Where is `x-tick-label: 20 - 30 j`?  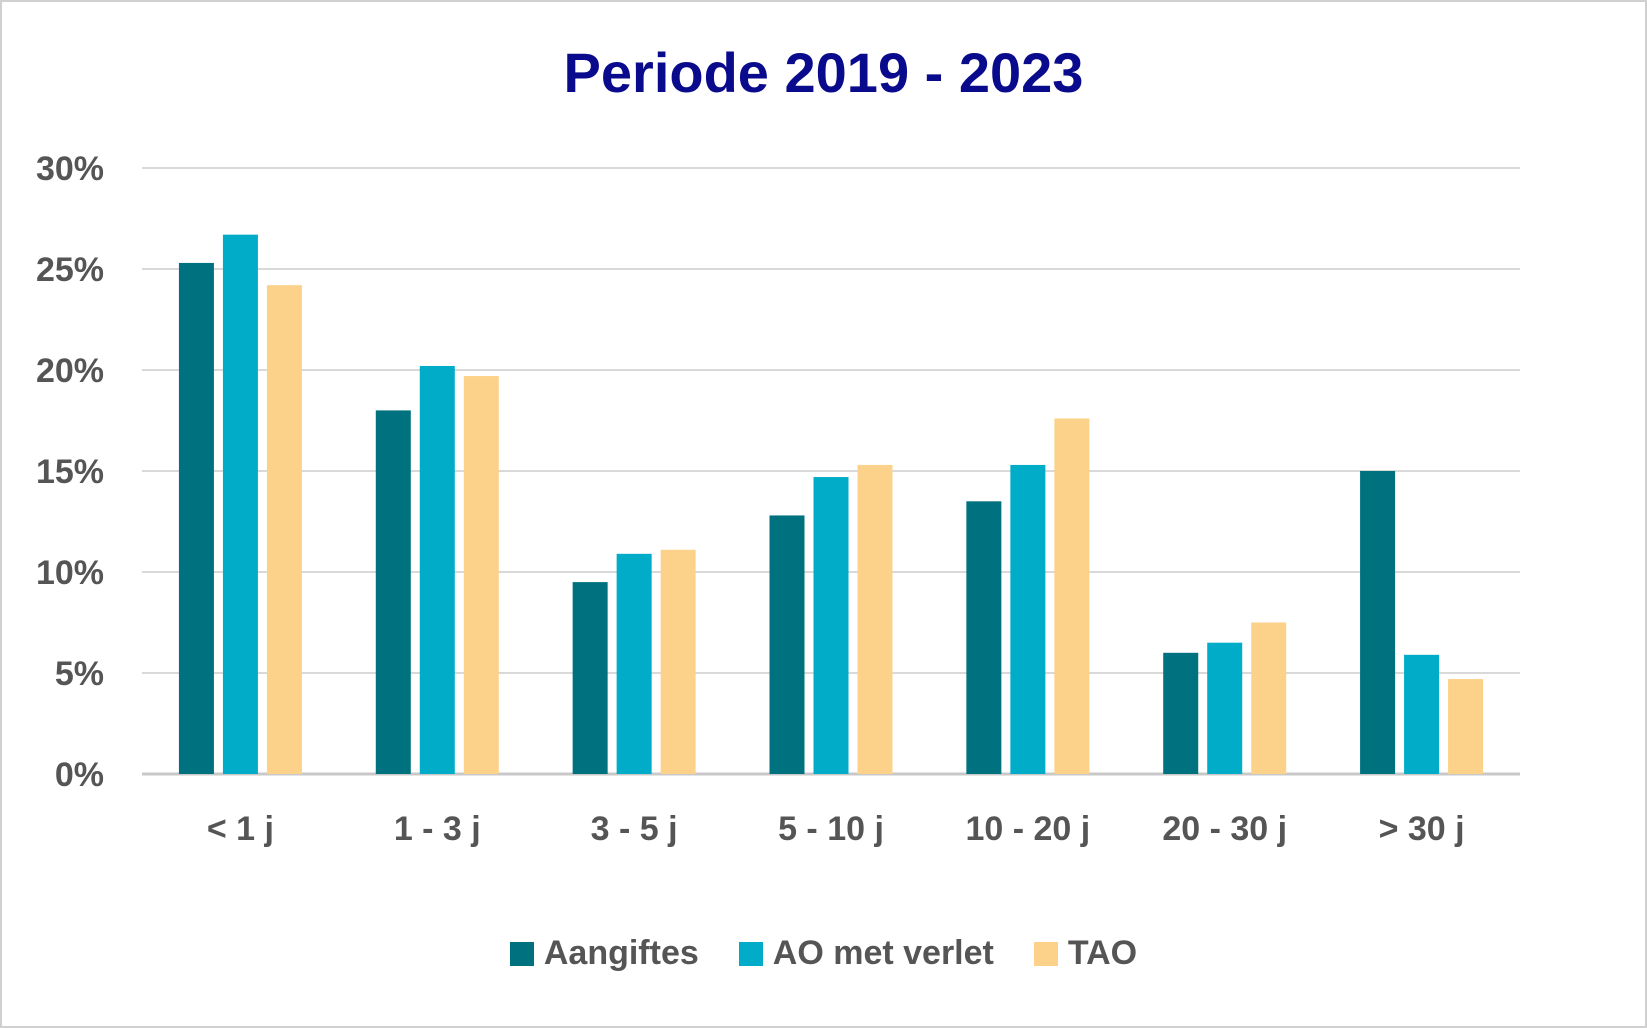
x-tick-label: 20 - 30 j is located at coordinates (1224, 829).